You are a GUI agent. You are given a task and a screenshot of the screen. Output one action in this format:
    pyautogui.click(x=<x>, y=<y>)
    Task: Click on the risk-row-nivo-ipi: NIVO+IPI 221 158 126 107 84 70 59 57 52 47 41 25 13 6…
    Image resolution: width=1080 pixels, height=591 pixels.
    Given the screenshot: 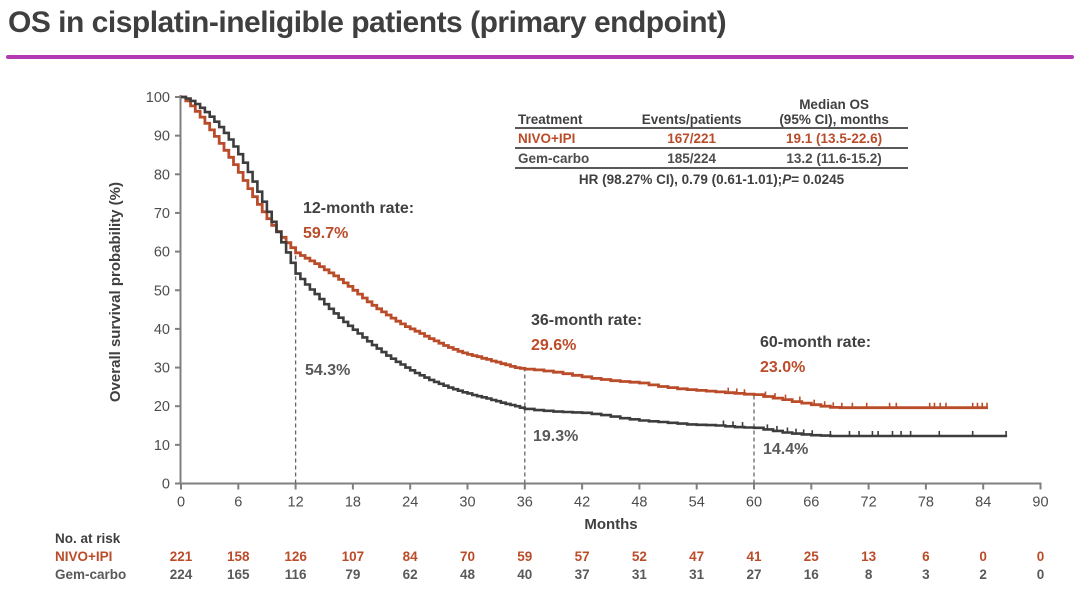 What is the action you would take?
    pyautogui.click(x=540, y=557)
    